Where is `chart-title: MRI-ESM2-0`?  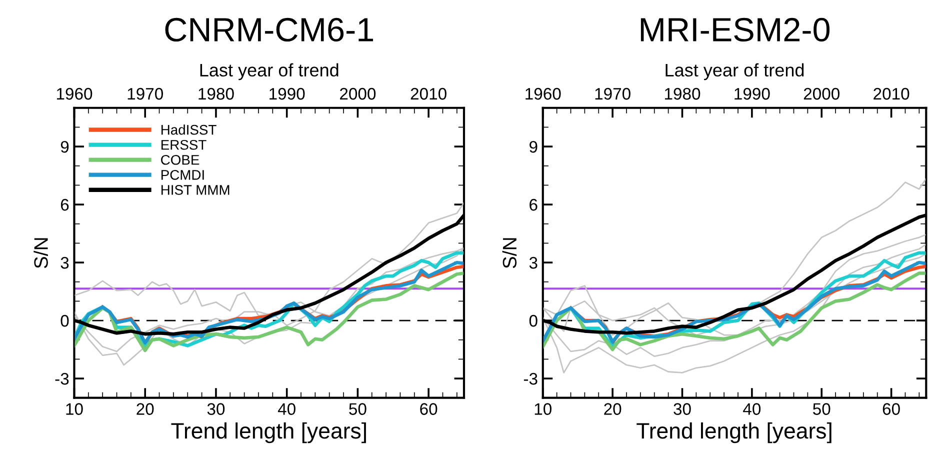 chart-title: MRI-ESM2-0 is located at coordinates (735, 30).